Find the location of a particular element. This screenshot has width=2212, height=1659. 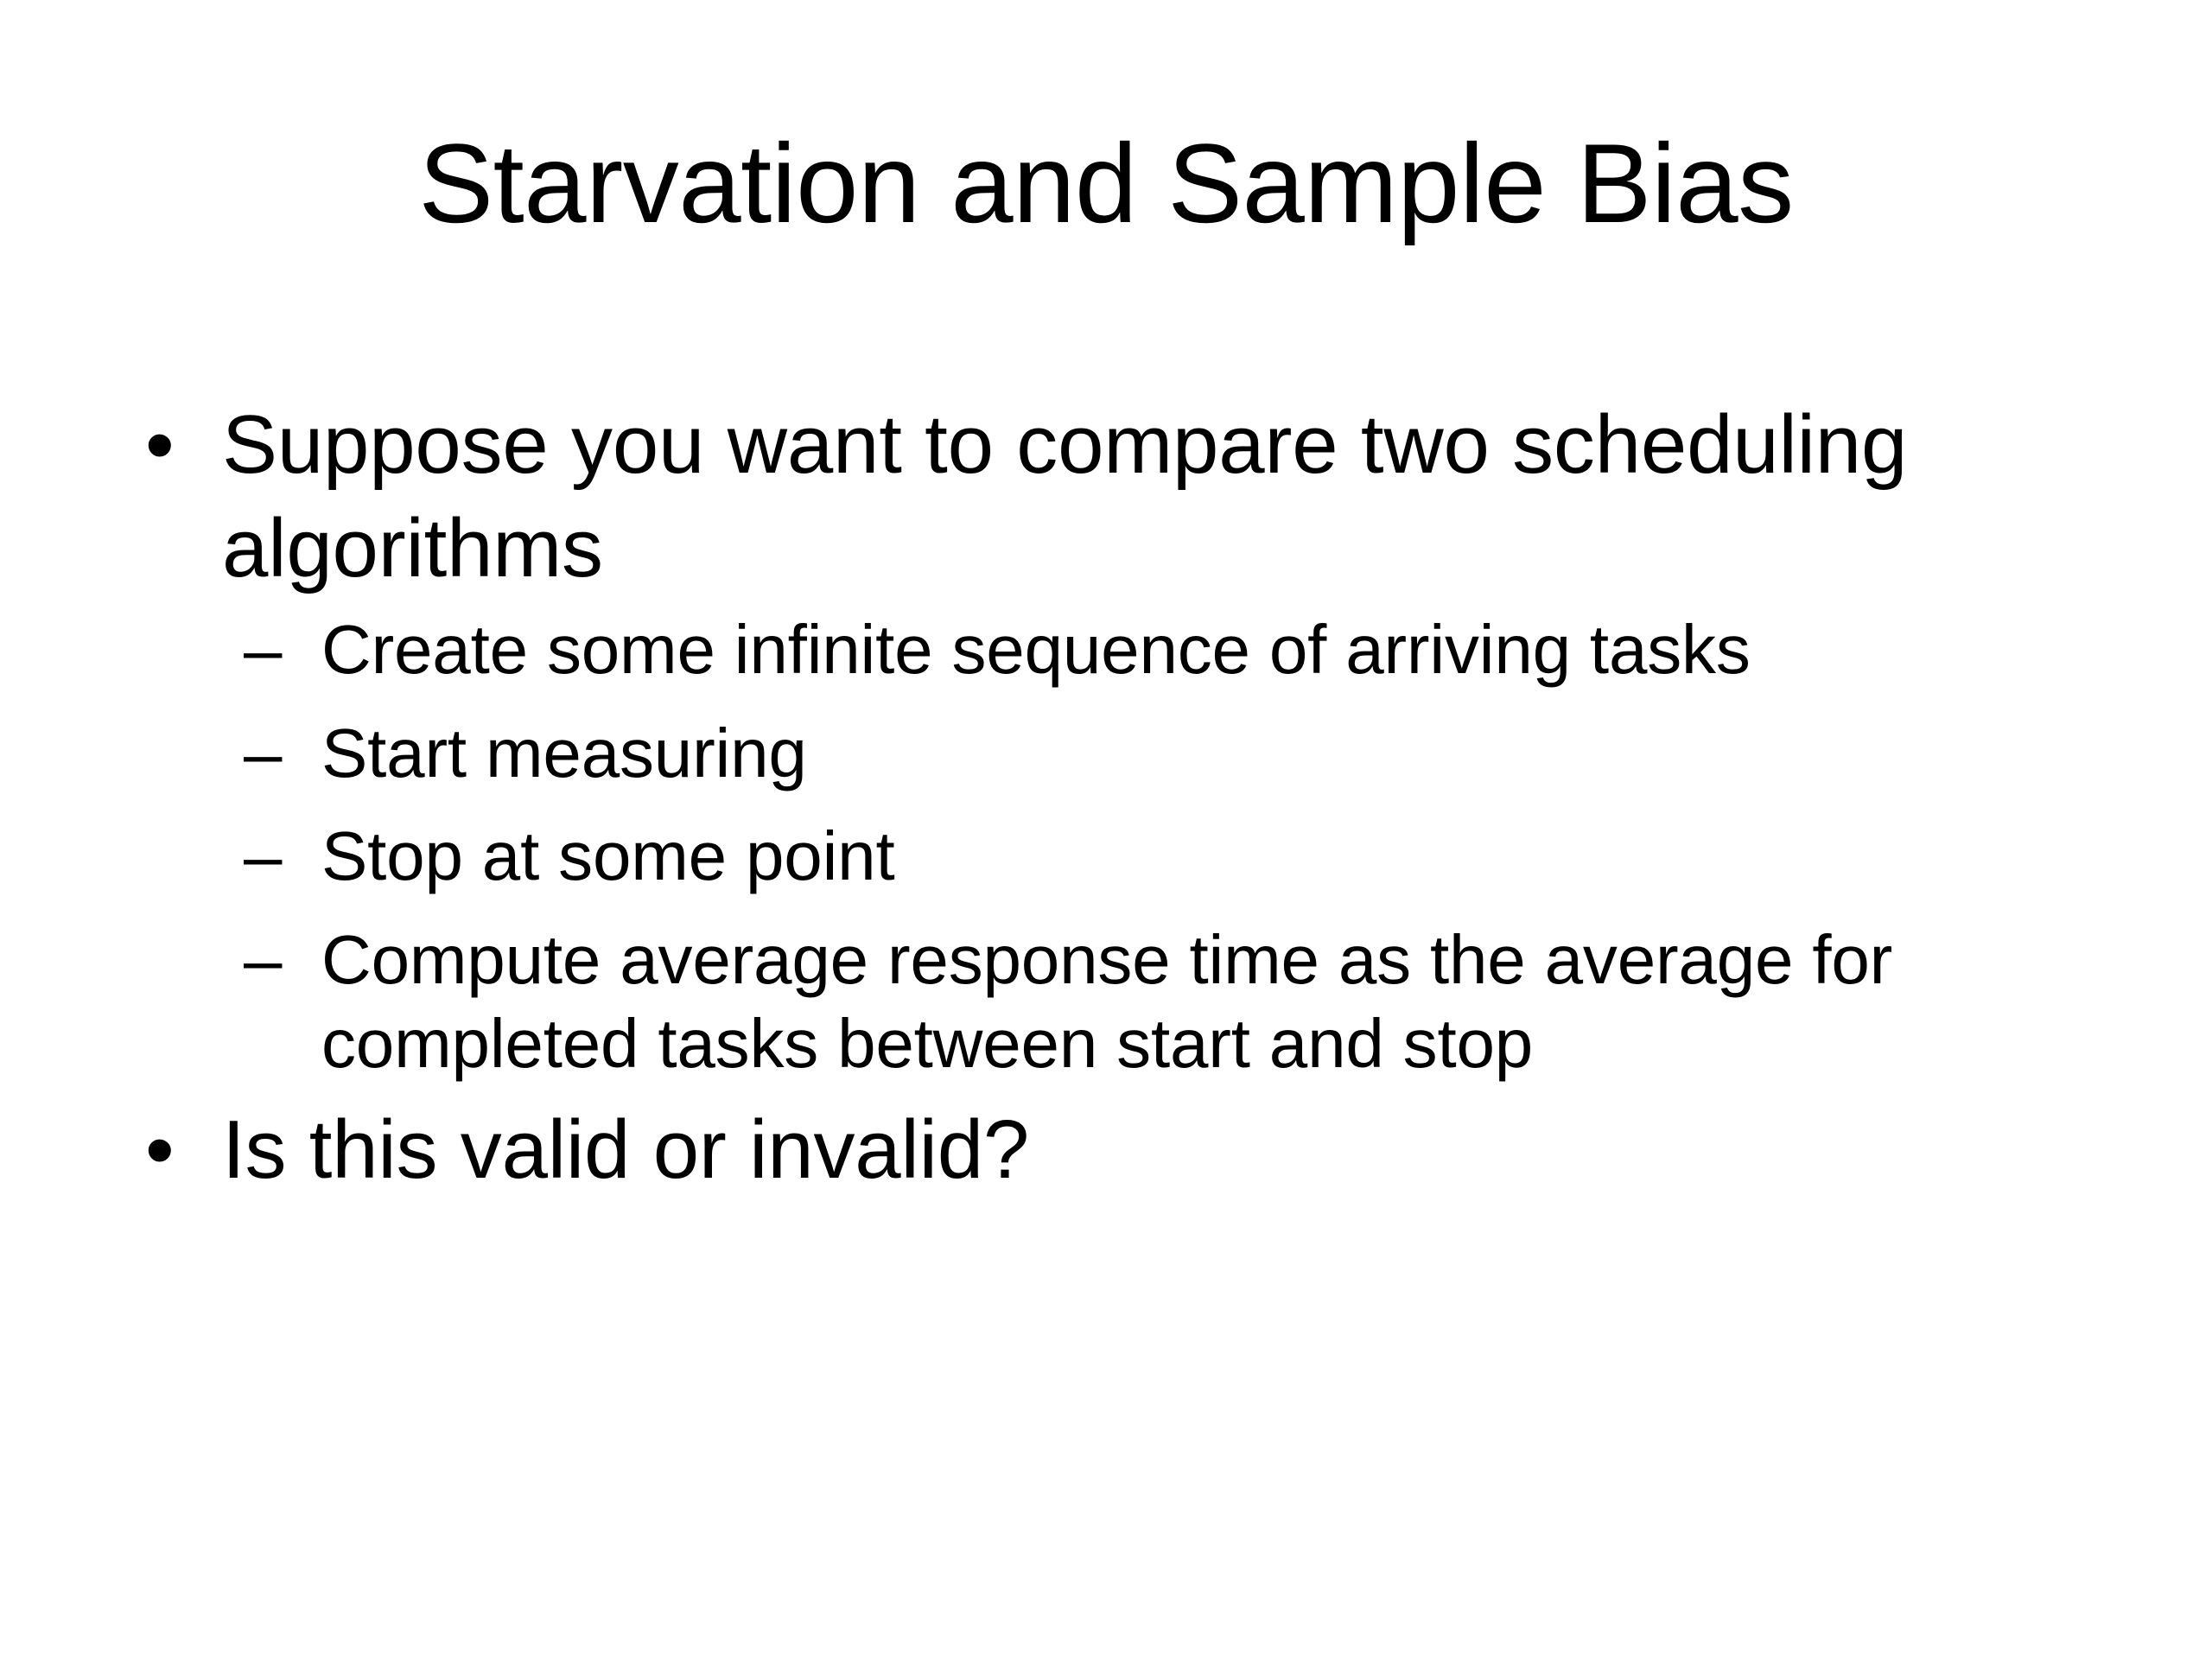

slide-title: Starvation and Sample Bias is located at coordinates (1106, 183).